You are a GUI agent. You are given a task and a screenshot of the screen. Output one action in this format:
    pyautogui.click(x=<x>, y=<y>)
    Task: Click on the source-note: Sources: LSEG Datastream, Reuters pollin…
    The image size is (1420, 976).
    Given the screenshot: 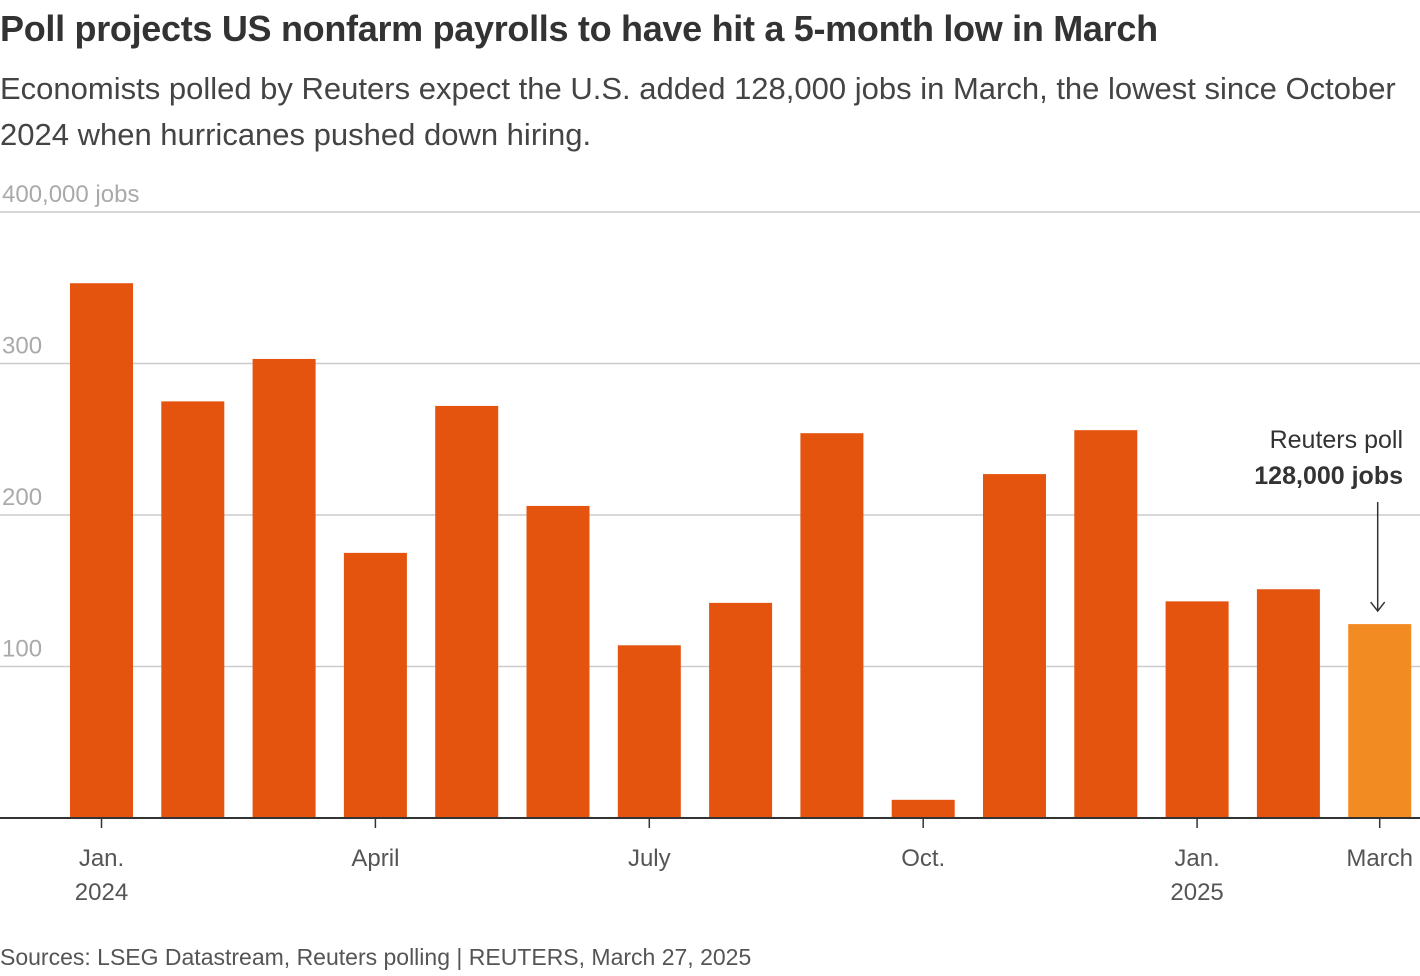 What is the action you would take?
    pyautogui.click(x=376, y=957)
    